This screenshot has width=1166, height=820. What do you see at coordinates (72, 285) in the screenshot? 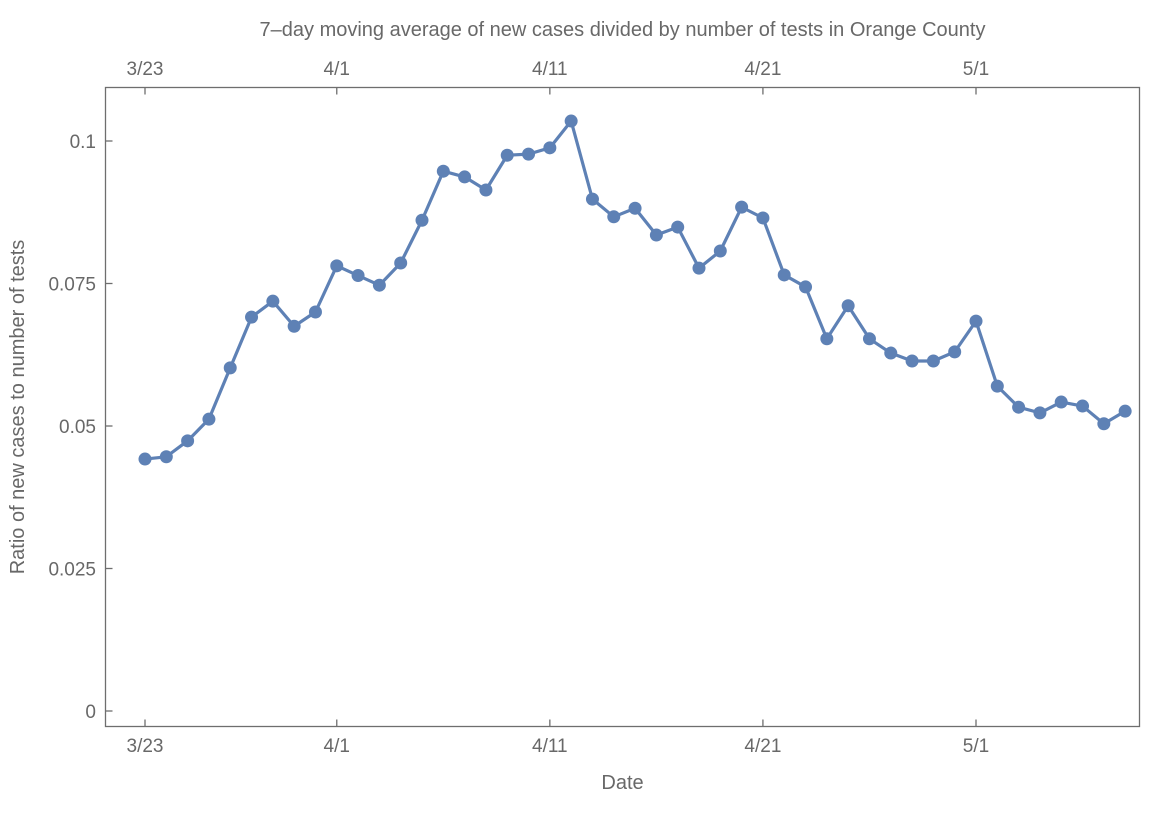
I see `y-tick-label: 0.075` at bounding box center [72, 285].